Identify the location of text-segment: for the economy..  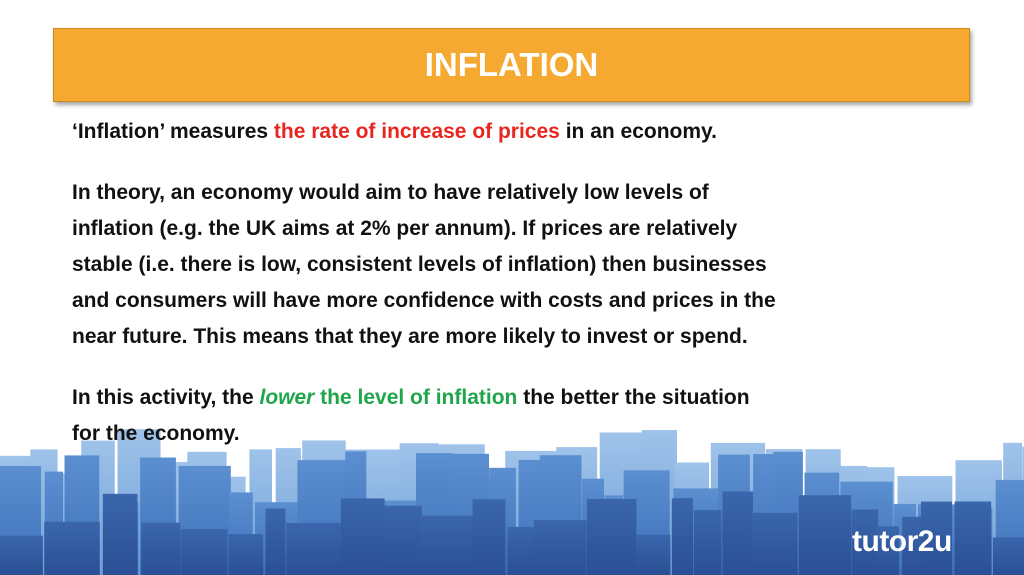
(156, 433).